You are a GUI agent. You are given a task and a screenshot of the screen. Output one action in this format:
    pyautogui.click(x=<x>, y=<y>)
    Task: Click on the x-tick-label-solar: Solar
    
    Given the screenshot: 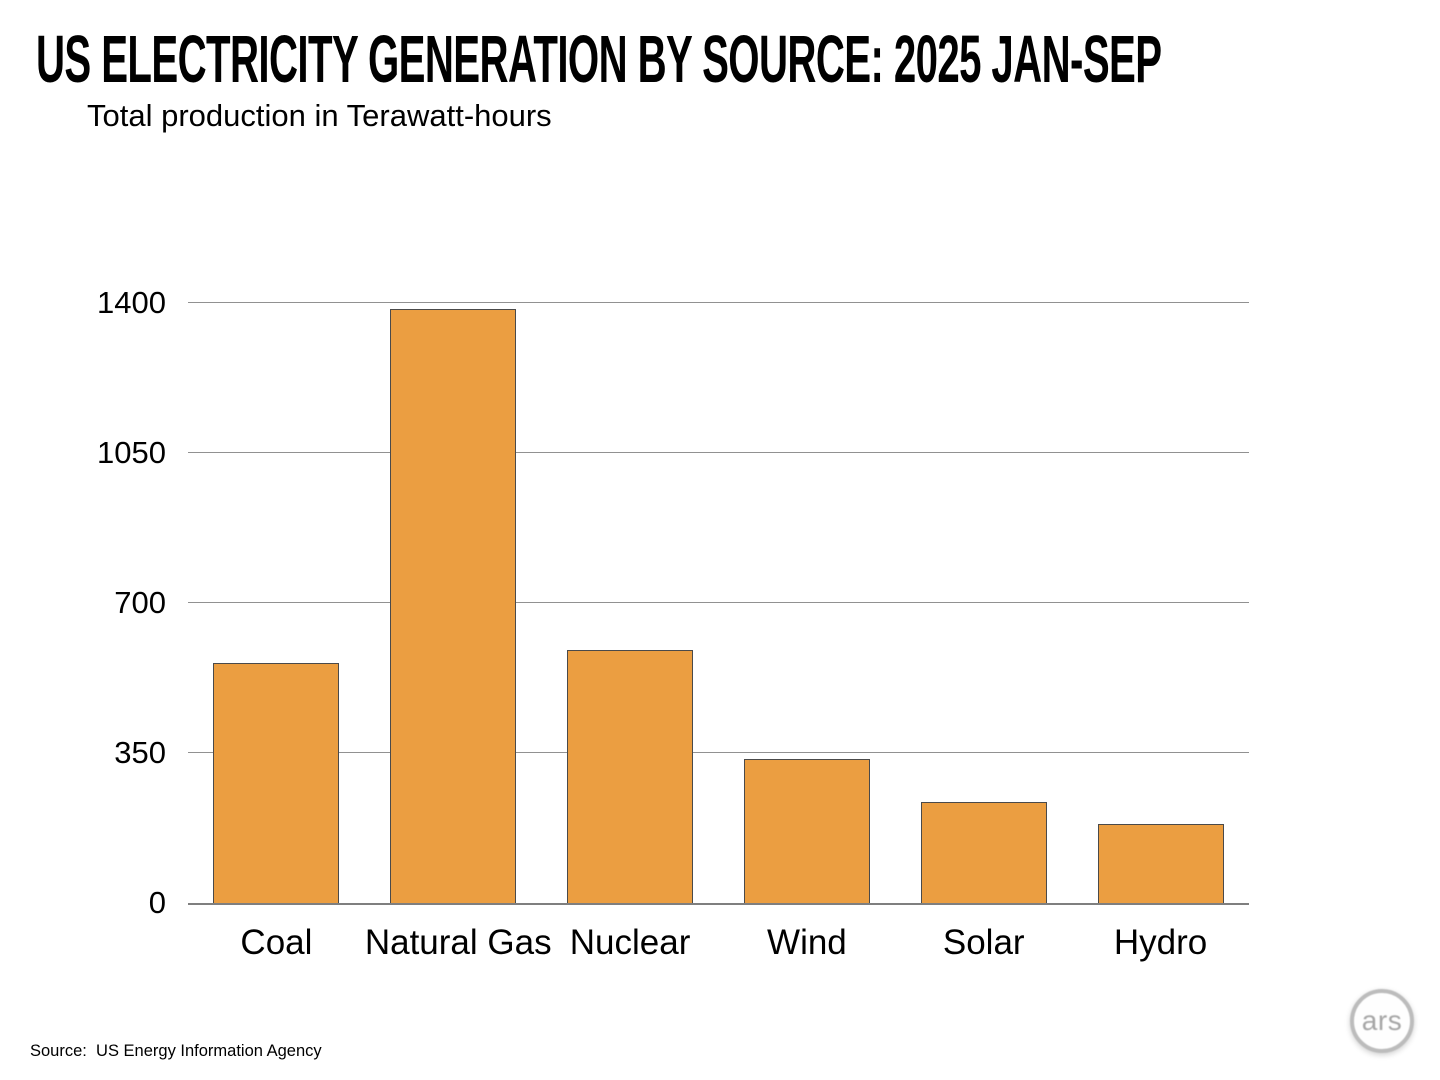 What is the action you would take?
    pyautogui.click(x=983, y=942)
    